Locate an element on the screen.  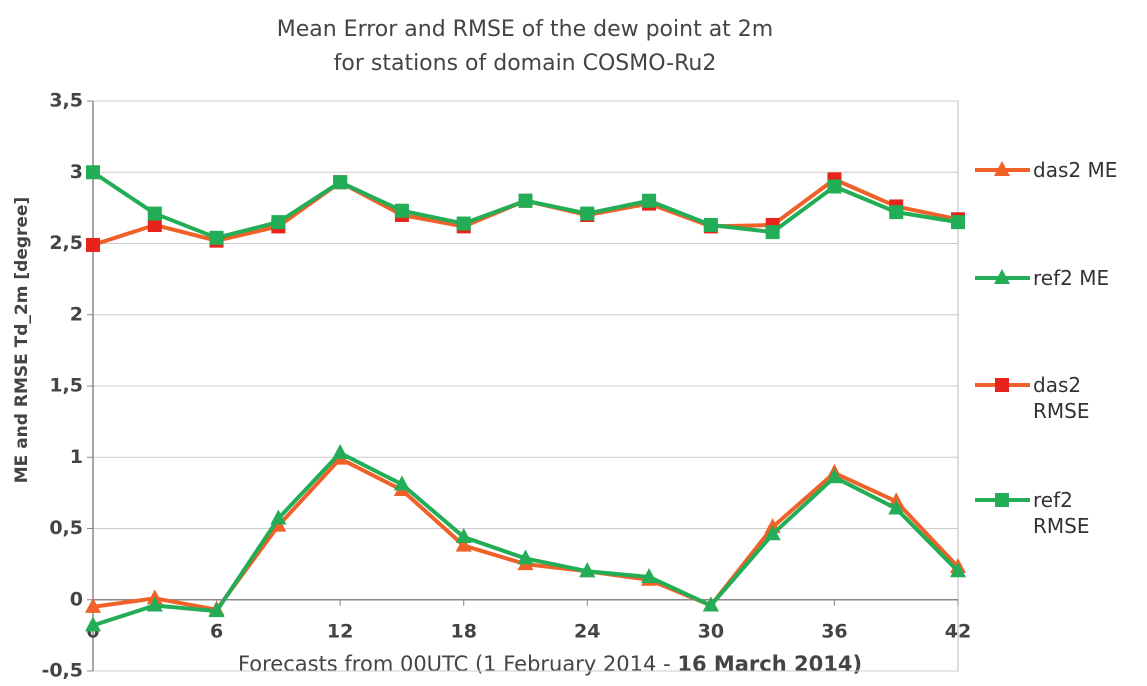
legend-label: ref2 ME is located at coordinates (1071, 278).